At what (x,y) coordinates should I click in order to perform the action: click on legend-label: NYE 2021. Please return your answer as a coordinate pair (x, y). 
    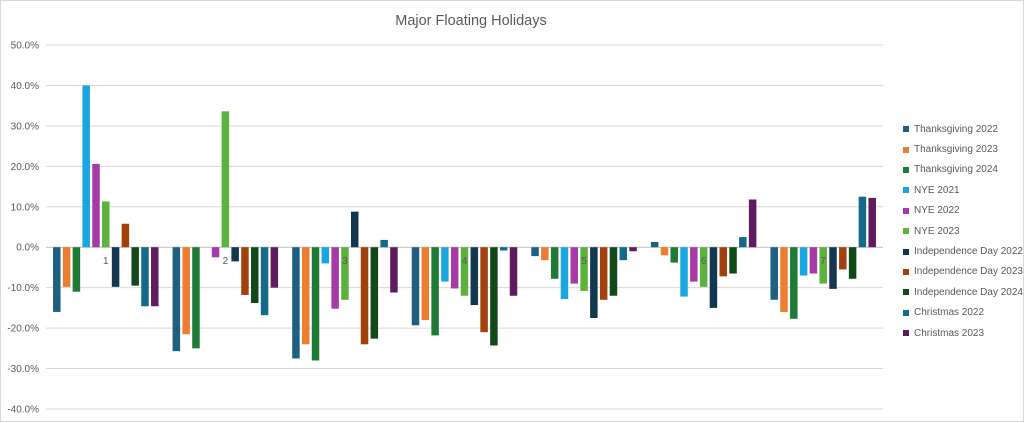
    Looking at the image, I should click on (937, 190).